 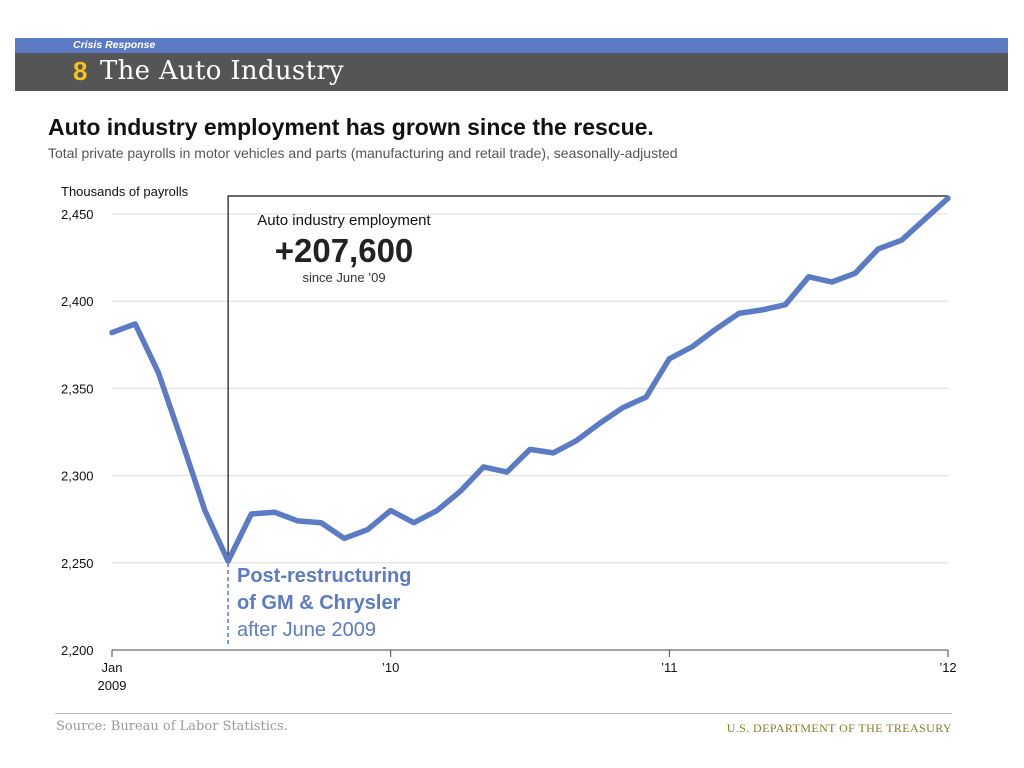 What do you see at coordinates (324, 576) in the screenshot?
I see `annotation-line1: Post-restructuring` at bounding box center [324, 576].